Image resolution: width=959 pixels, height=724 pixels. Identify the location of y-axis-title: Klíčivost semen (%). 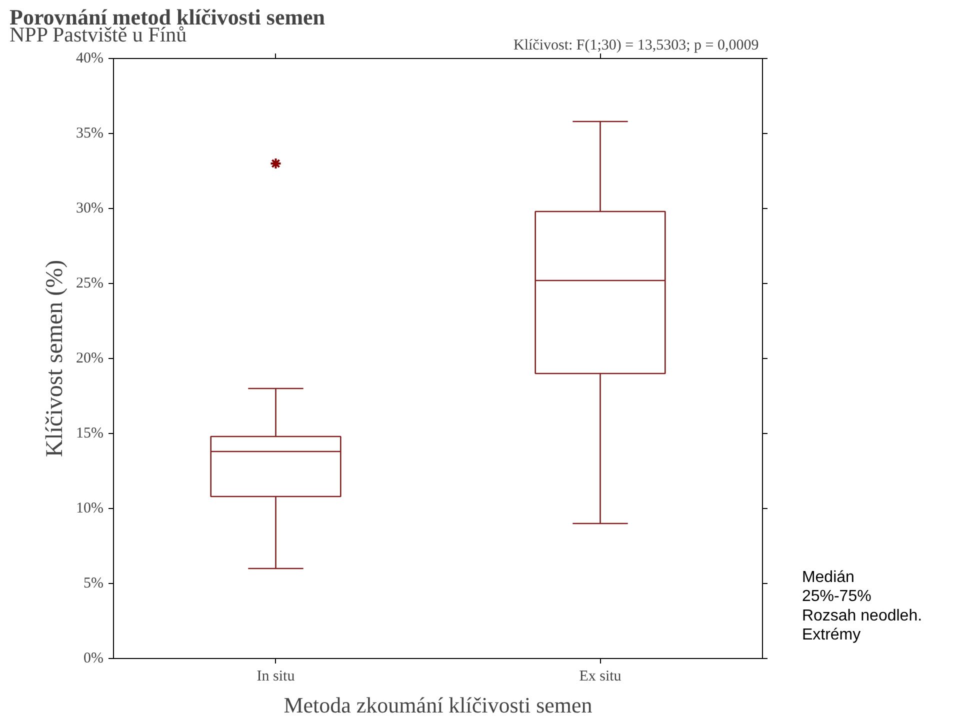
(55, 359).